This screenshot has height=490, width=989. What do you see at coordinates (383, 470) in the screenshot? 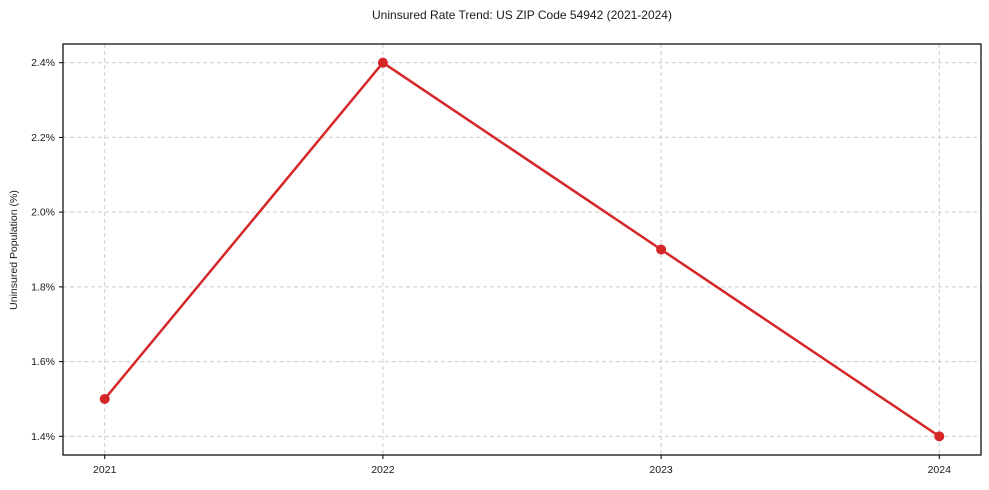
I see `x-tick-label: 2022` at bounding box center [383, 470].